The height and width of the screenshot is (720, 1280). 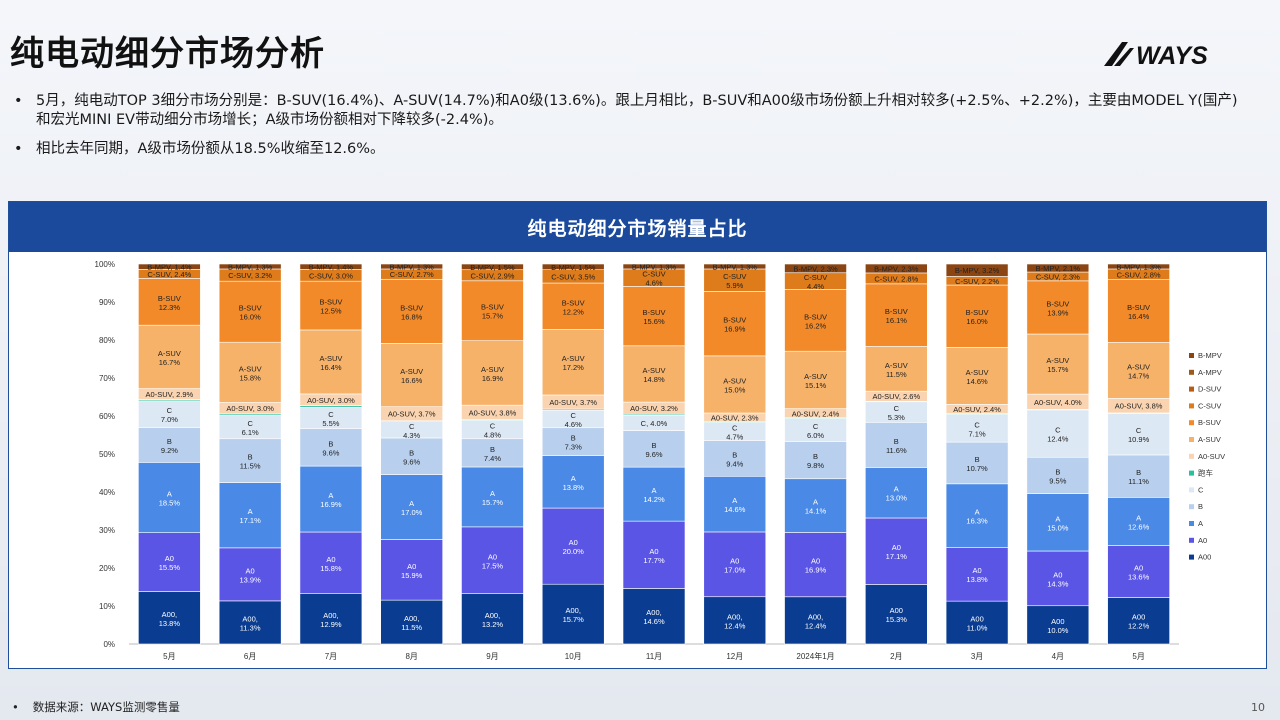 I want to click on data-label: C-SUV, 3.2%, so click(x=250, y=275).